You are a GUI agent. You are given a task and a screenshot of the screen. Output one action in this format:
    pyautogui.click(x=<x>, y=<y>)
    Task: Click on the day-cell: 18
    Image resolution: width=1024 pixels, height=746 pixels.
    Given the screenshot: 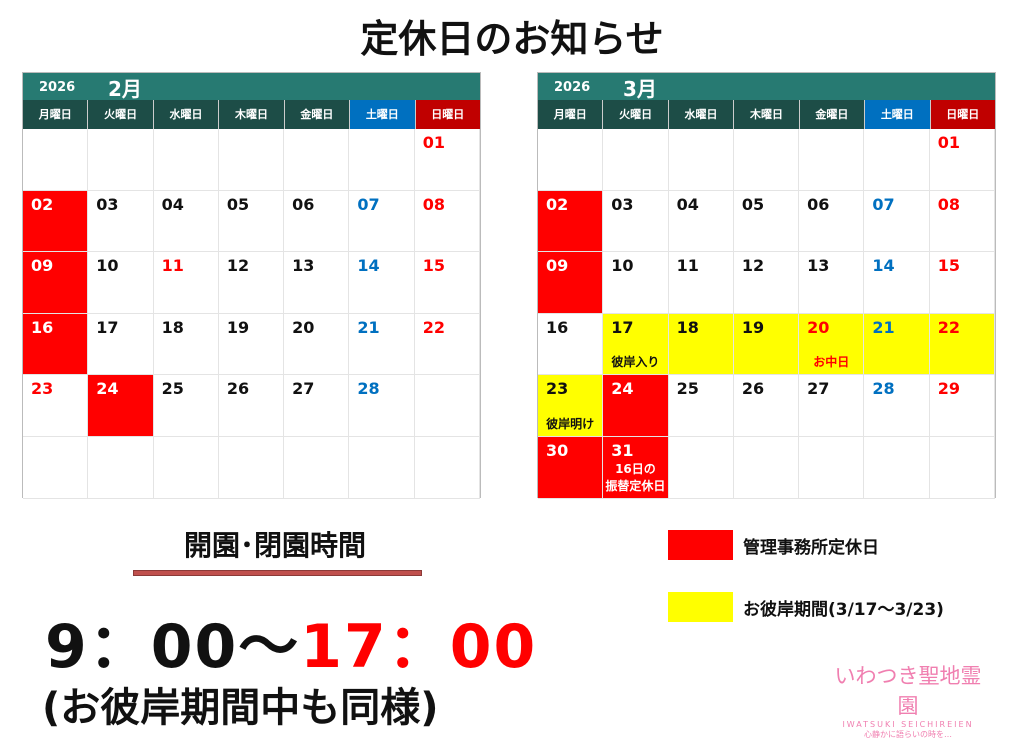 What is the action you would take?
    pyautogui.click(x=186, y=344)
    